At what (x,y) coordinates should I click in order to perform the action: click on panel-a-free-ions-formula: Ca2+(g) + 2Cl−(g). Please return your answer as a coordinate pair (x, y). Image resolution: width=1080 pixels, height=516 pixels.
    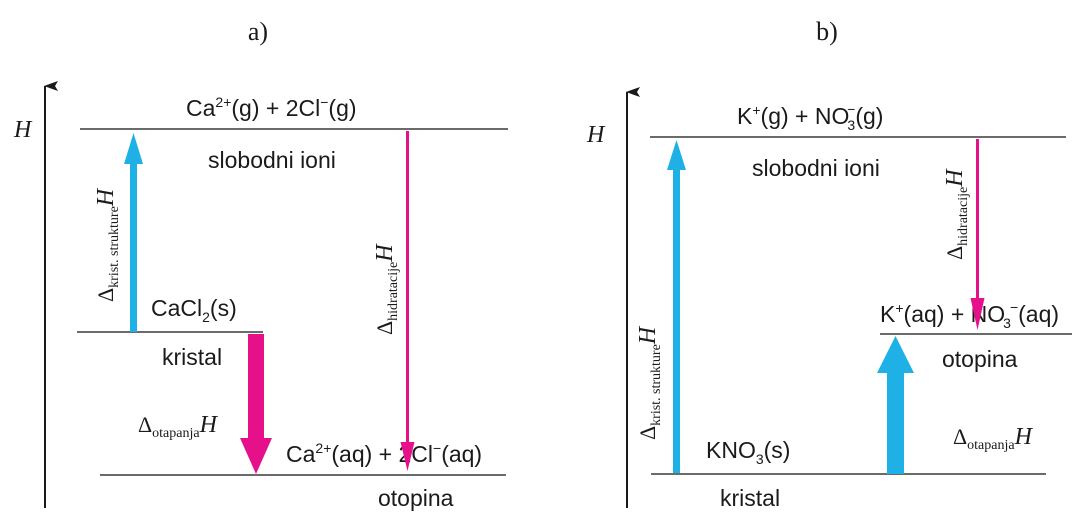
    Looking at the image, I should click on (271, 107).